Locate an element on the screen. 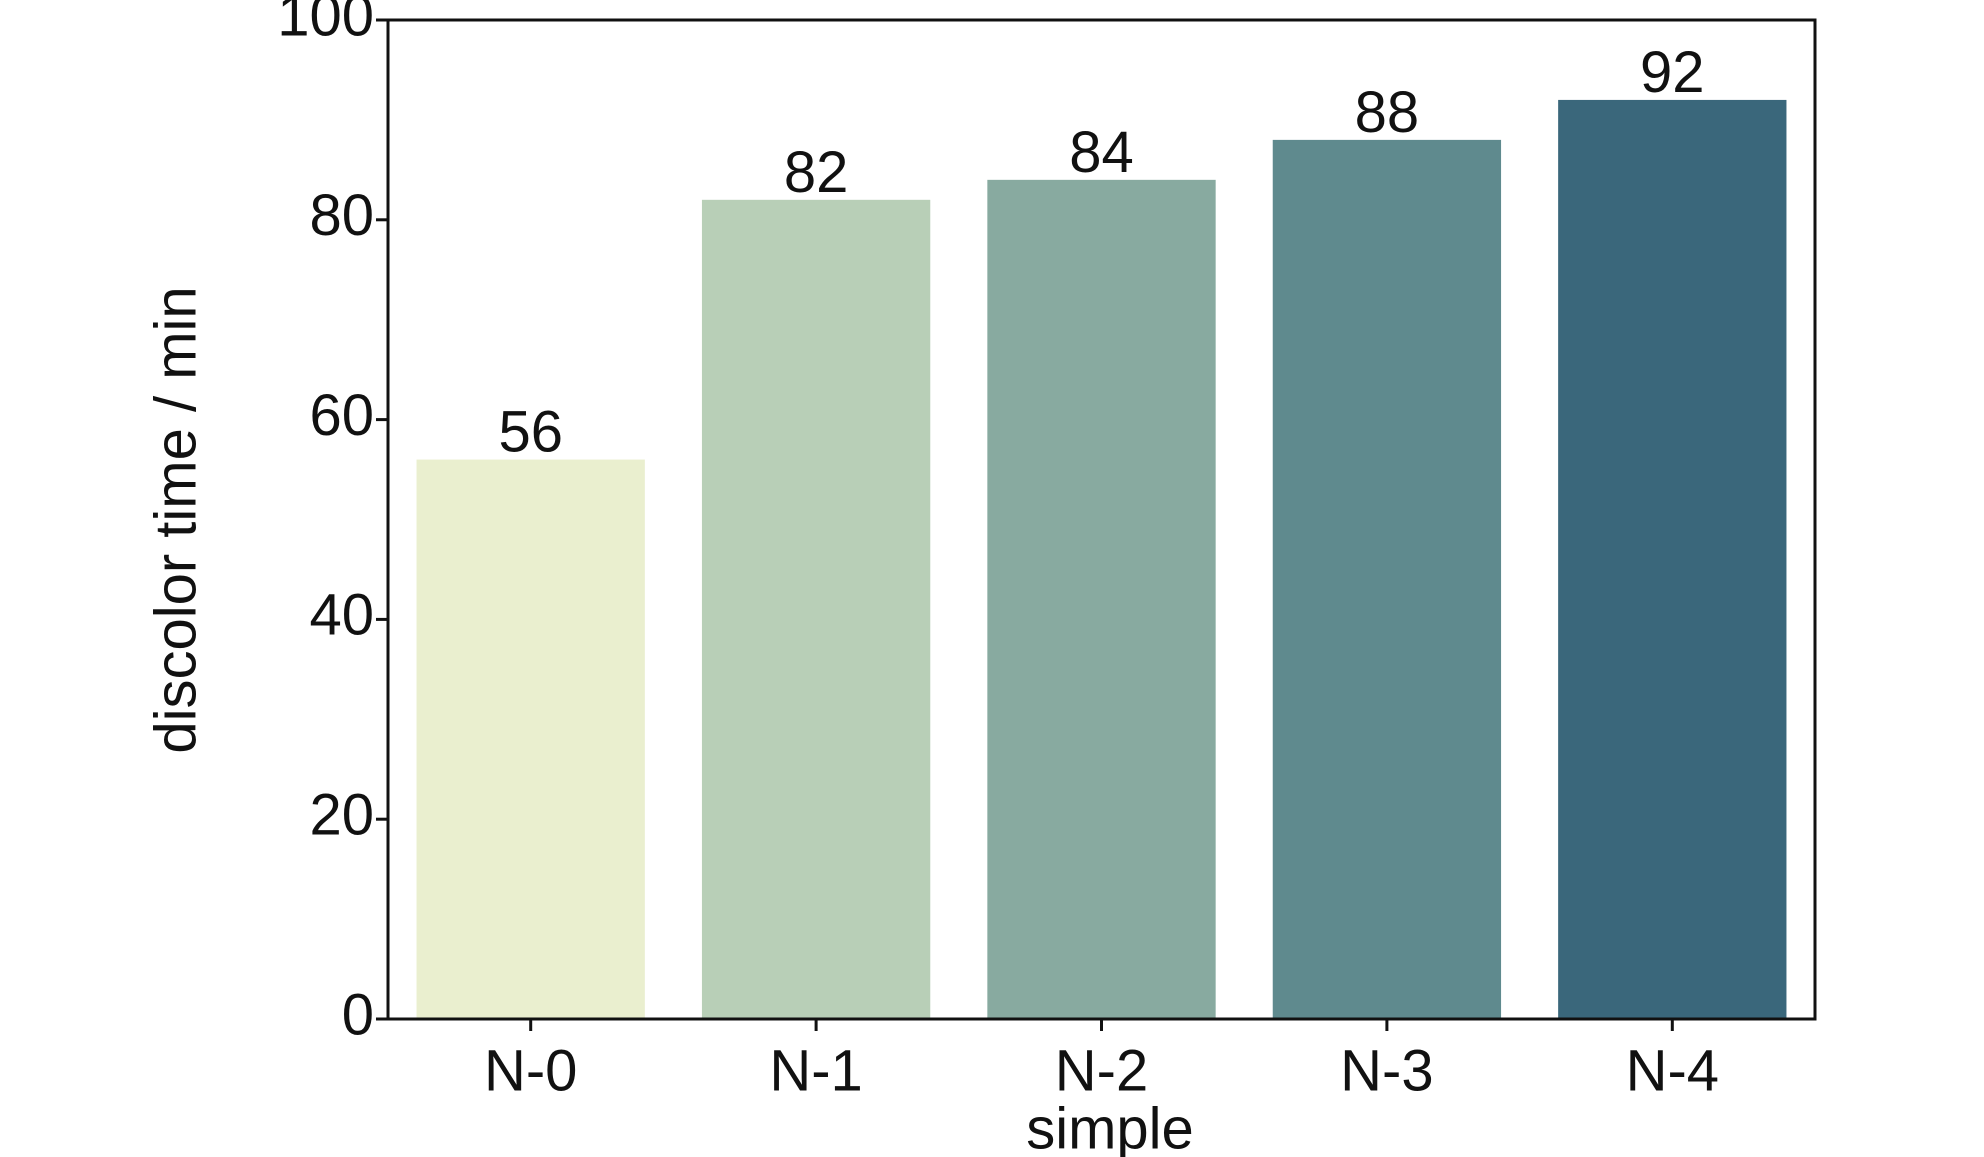 This screenshot has height=1157, width=1984. value-label: 92 is located at coordinates (1672, 72).